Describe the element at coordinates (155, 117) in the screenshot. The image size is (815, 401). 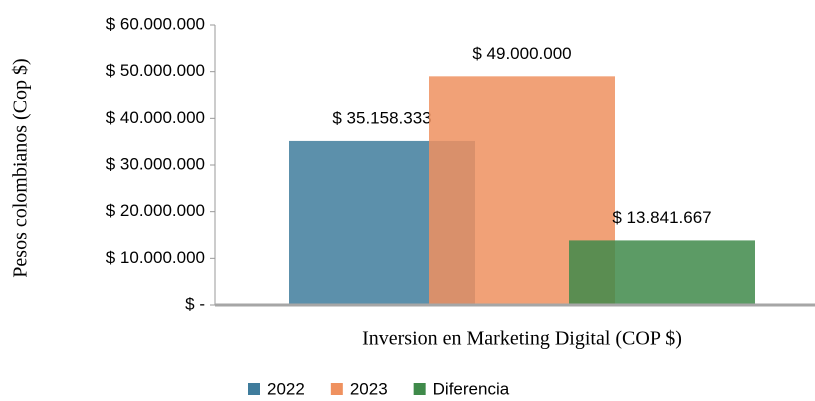
I see `y-tick-label: $ 40.000.000` at that location.